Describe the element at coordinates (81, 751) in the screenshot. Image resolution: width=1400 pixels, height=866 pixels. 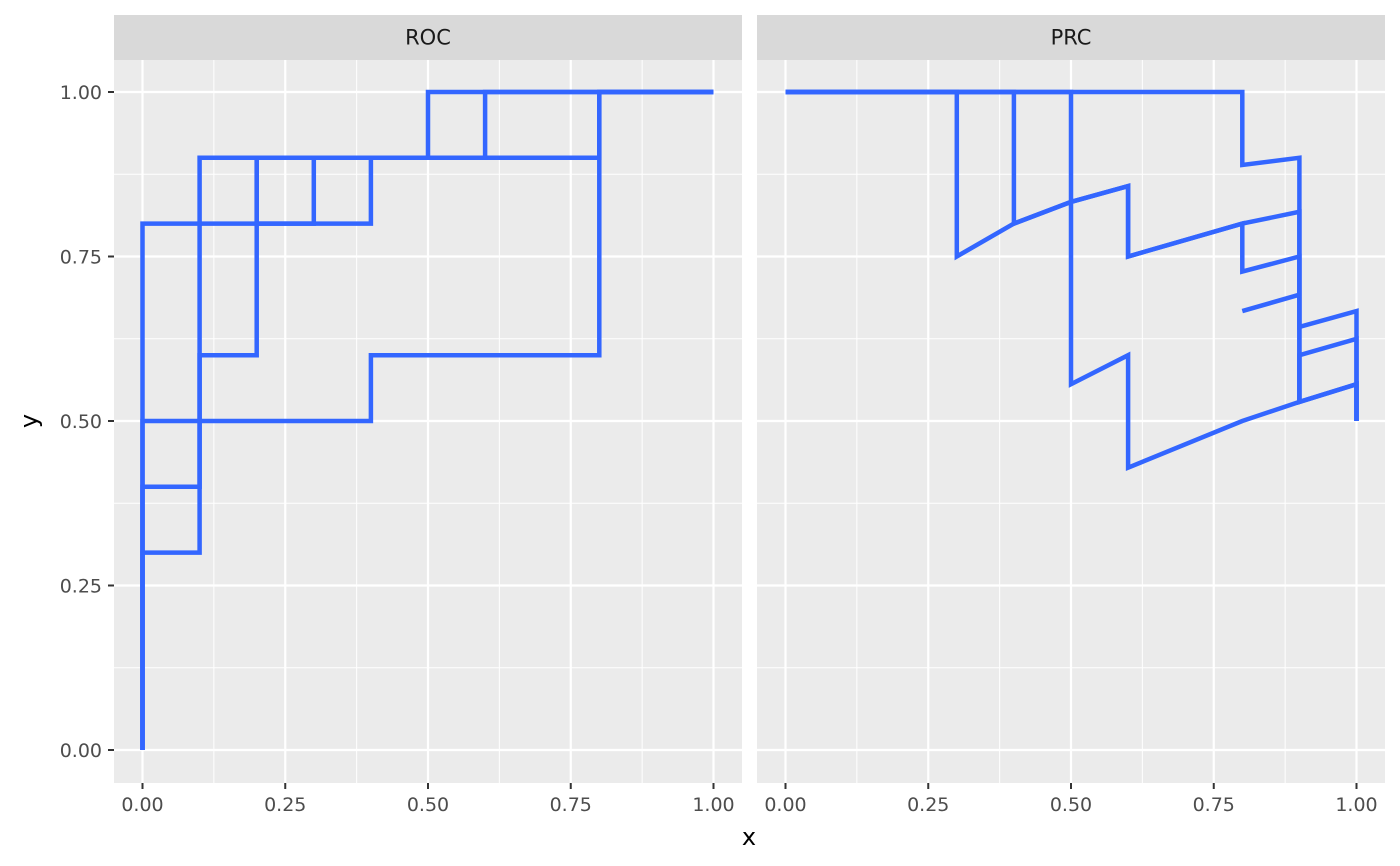
I see `y-tick-label: 0.00` at that location.